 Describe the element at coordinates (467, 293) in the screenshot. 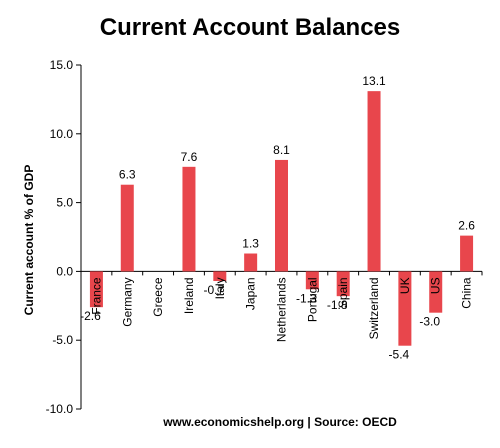

I see `category-label: China` at that location.